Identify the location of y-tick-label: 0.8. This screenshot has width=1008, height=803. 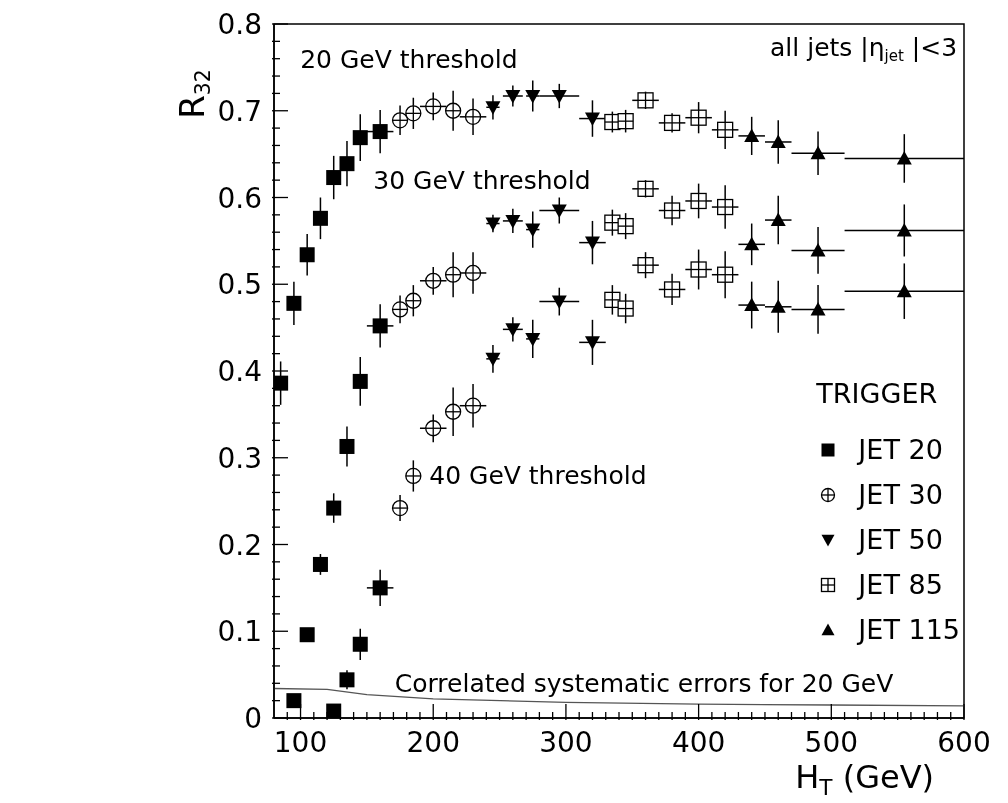
(239, 24).